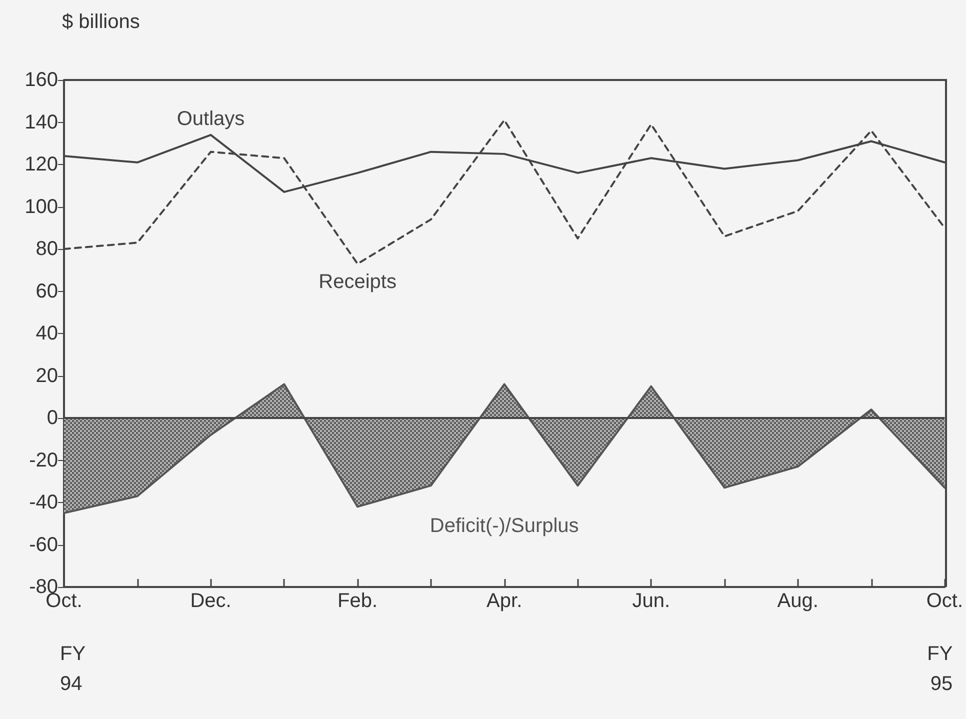 The image size is (966, 719). What do you see at coordinates (43, 503) in the screenshot?
I see `y-tick-label: -40` at bounding box center [43, 503].